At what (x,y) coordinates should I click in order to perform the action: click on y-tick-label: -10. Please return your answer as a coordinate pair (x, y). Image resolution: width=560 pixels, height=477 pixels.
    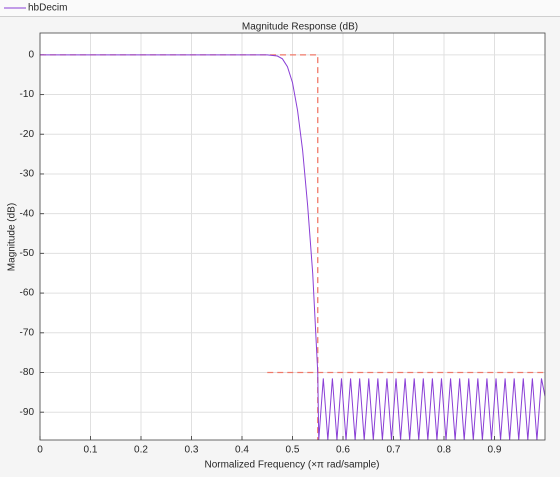
    Looking at the image, I should click on (27, 94).